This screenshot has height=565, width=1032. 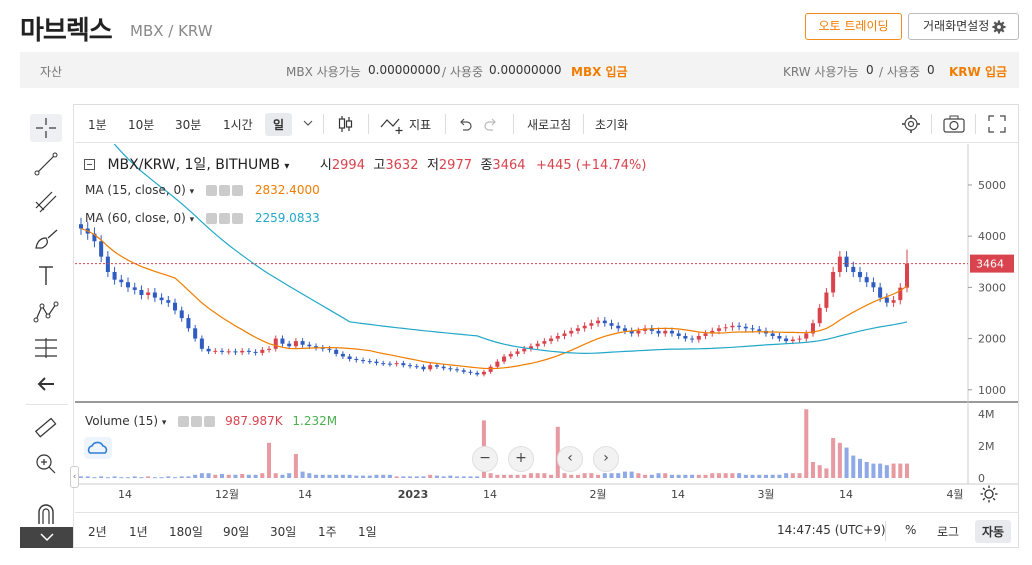 What do you see at coordinates (135, 190) in the screenshot?
I see `ma15-label: MA (15, close, 0)` at bounding box center [135, 190].